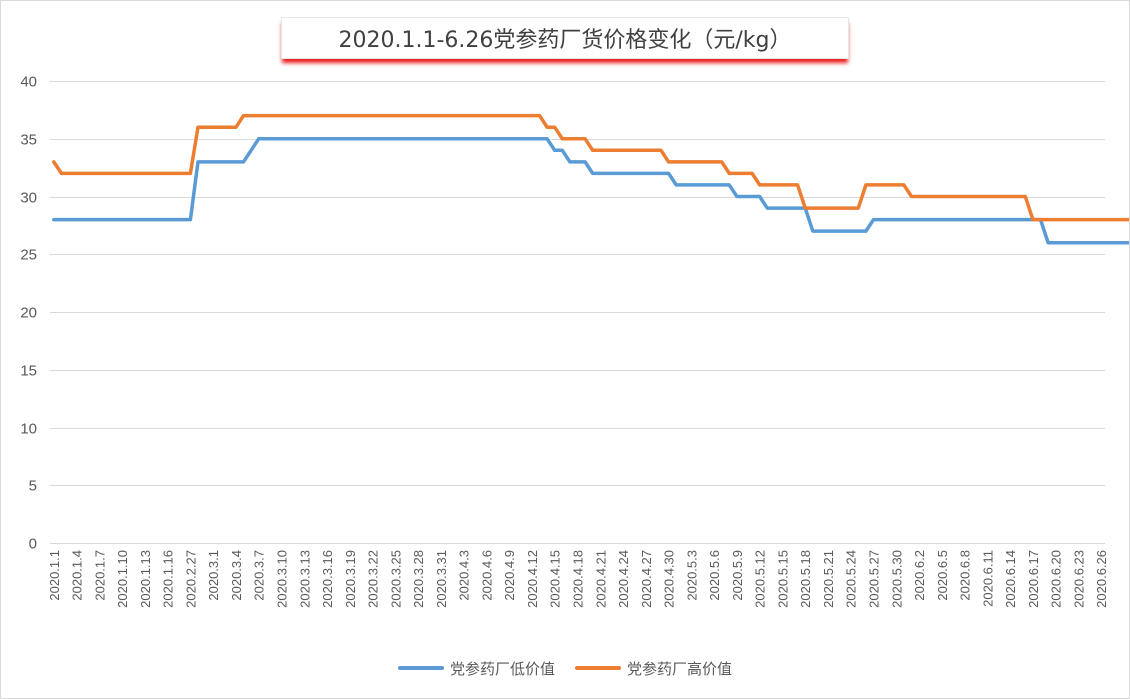 Image resolution: width=1130 pixels, height=699 pixels. What do you see at coordinates (33, 544) in the screenshot?
I see `y-tick-label-0: 0` at bounding box center [33, 544].